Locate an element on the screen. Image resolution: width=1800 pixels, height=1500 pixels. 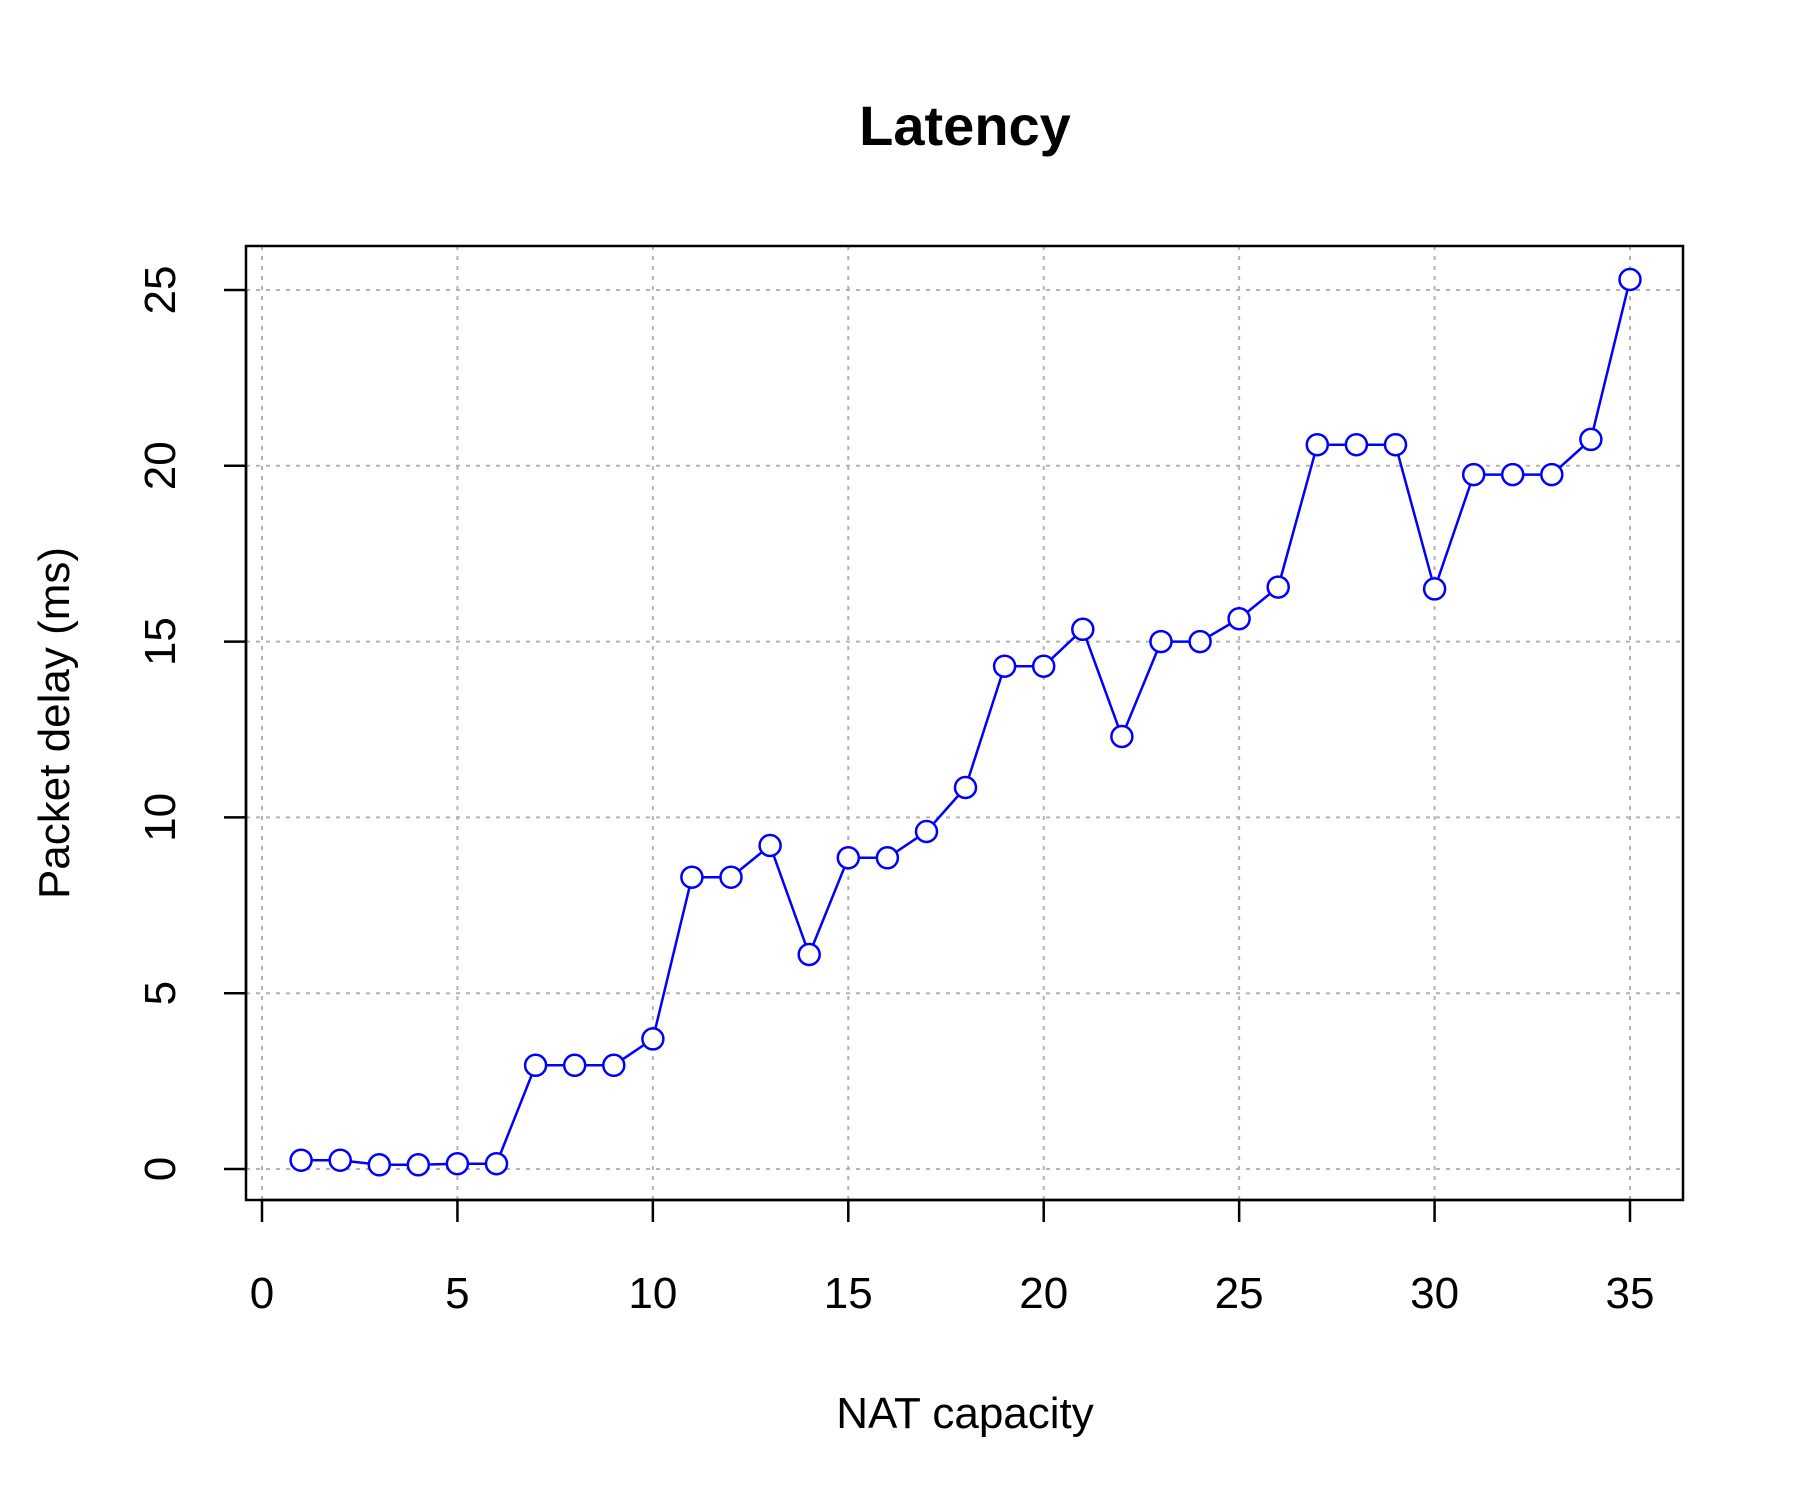
x-tick-label: 35 is located at coordinates (1630, 1293).